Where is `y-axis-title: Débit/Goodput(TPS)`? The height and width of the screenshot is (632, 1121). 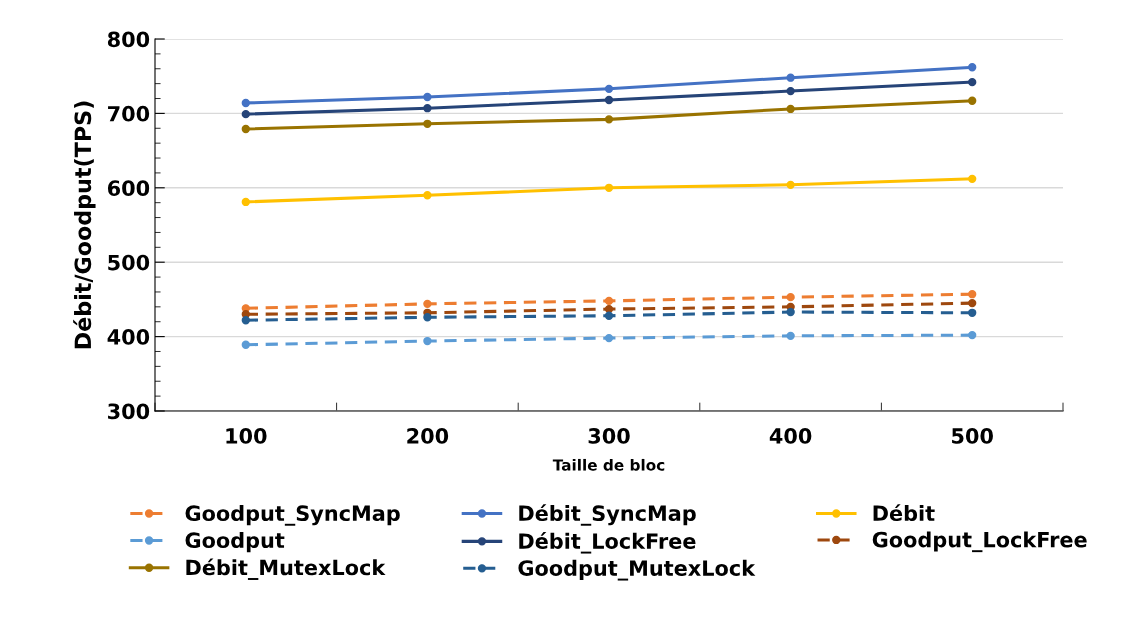 y-axis-title: Débit/Goodput(TPS) is located at coordinates (84, 225).